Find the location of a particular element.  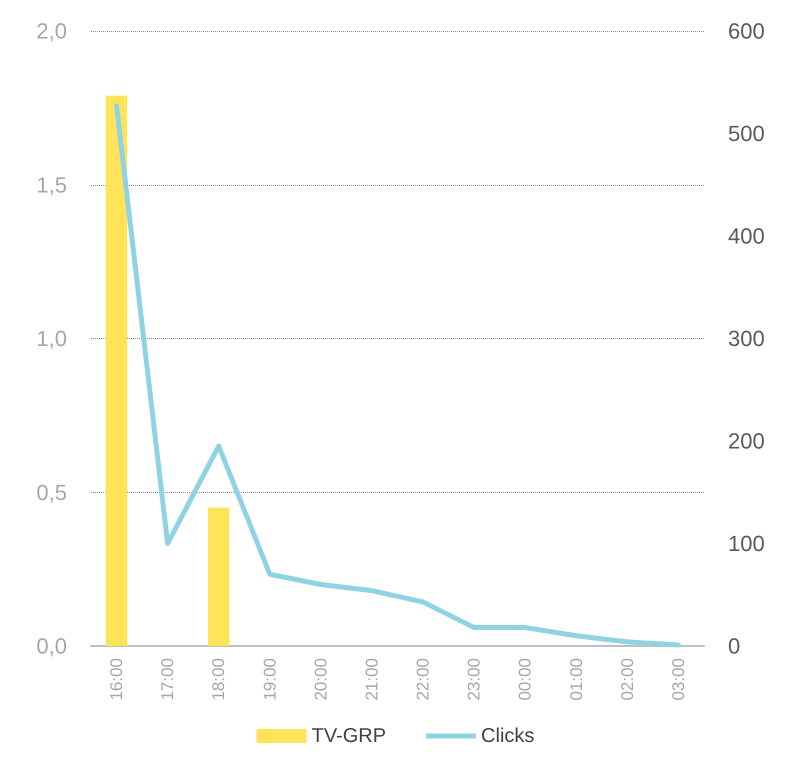

y-tick-label: 0,5 is located at coordinates (51, 492).